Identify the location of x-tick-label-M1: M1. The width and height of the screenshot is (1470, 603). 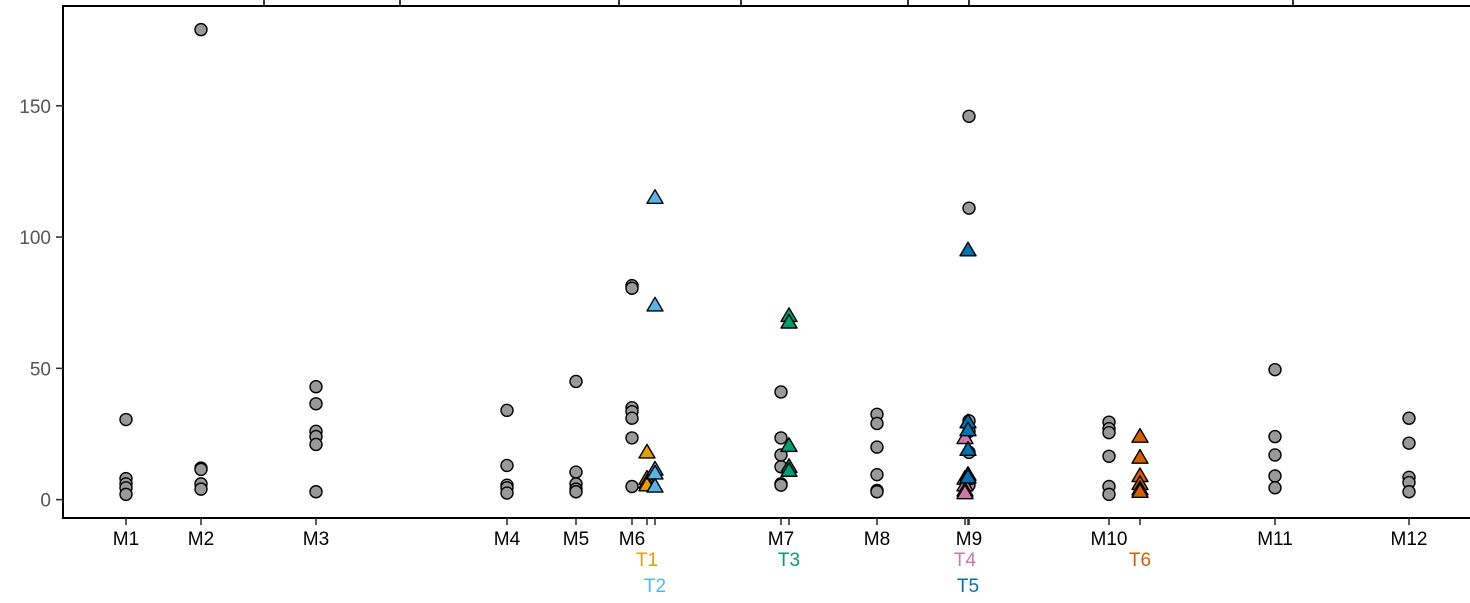
(126, 539).